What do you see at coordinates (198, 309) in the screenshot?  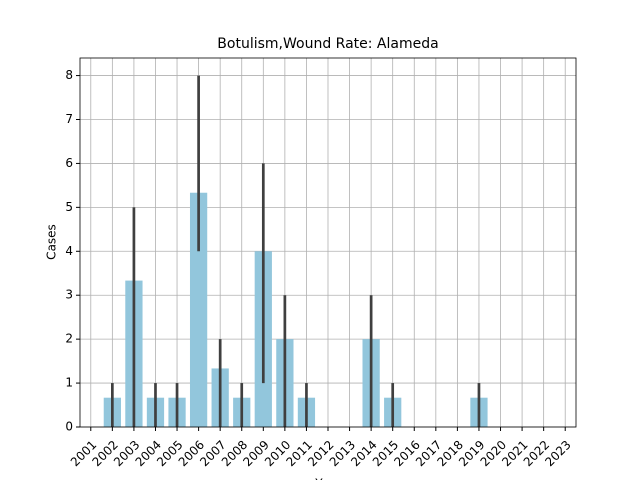 I see `bar` at bounding box center [198, 309].